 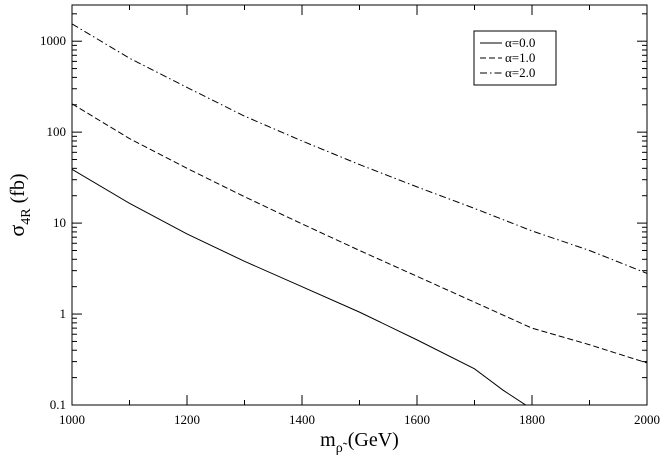 What do you see at coordinates (16, 231) in the screenshot?
I see `y-axis-label-base: σ` at bounding box center [16, 231].